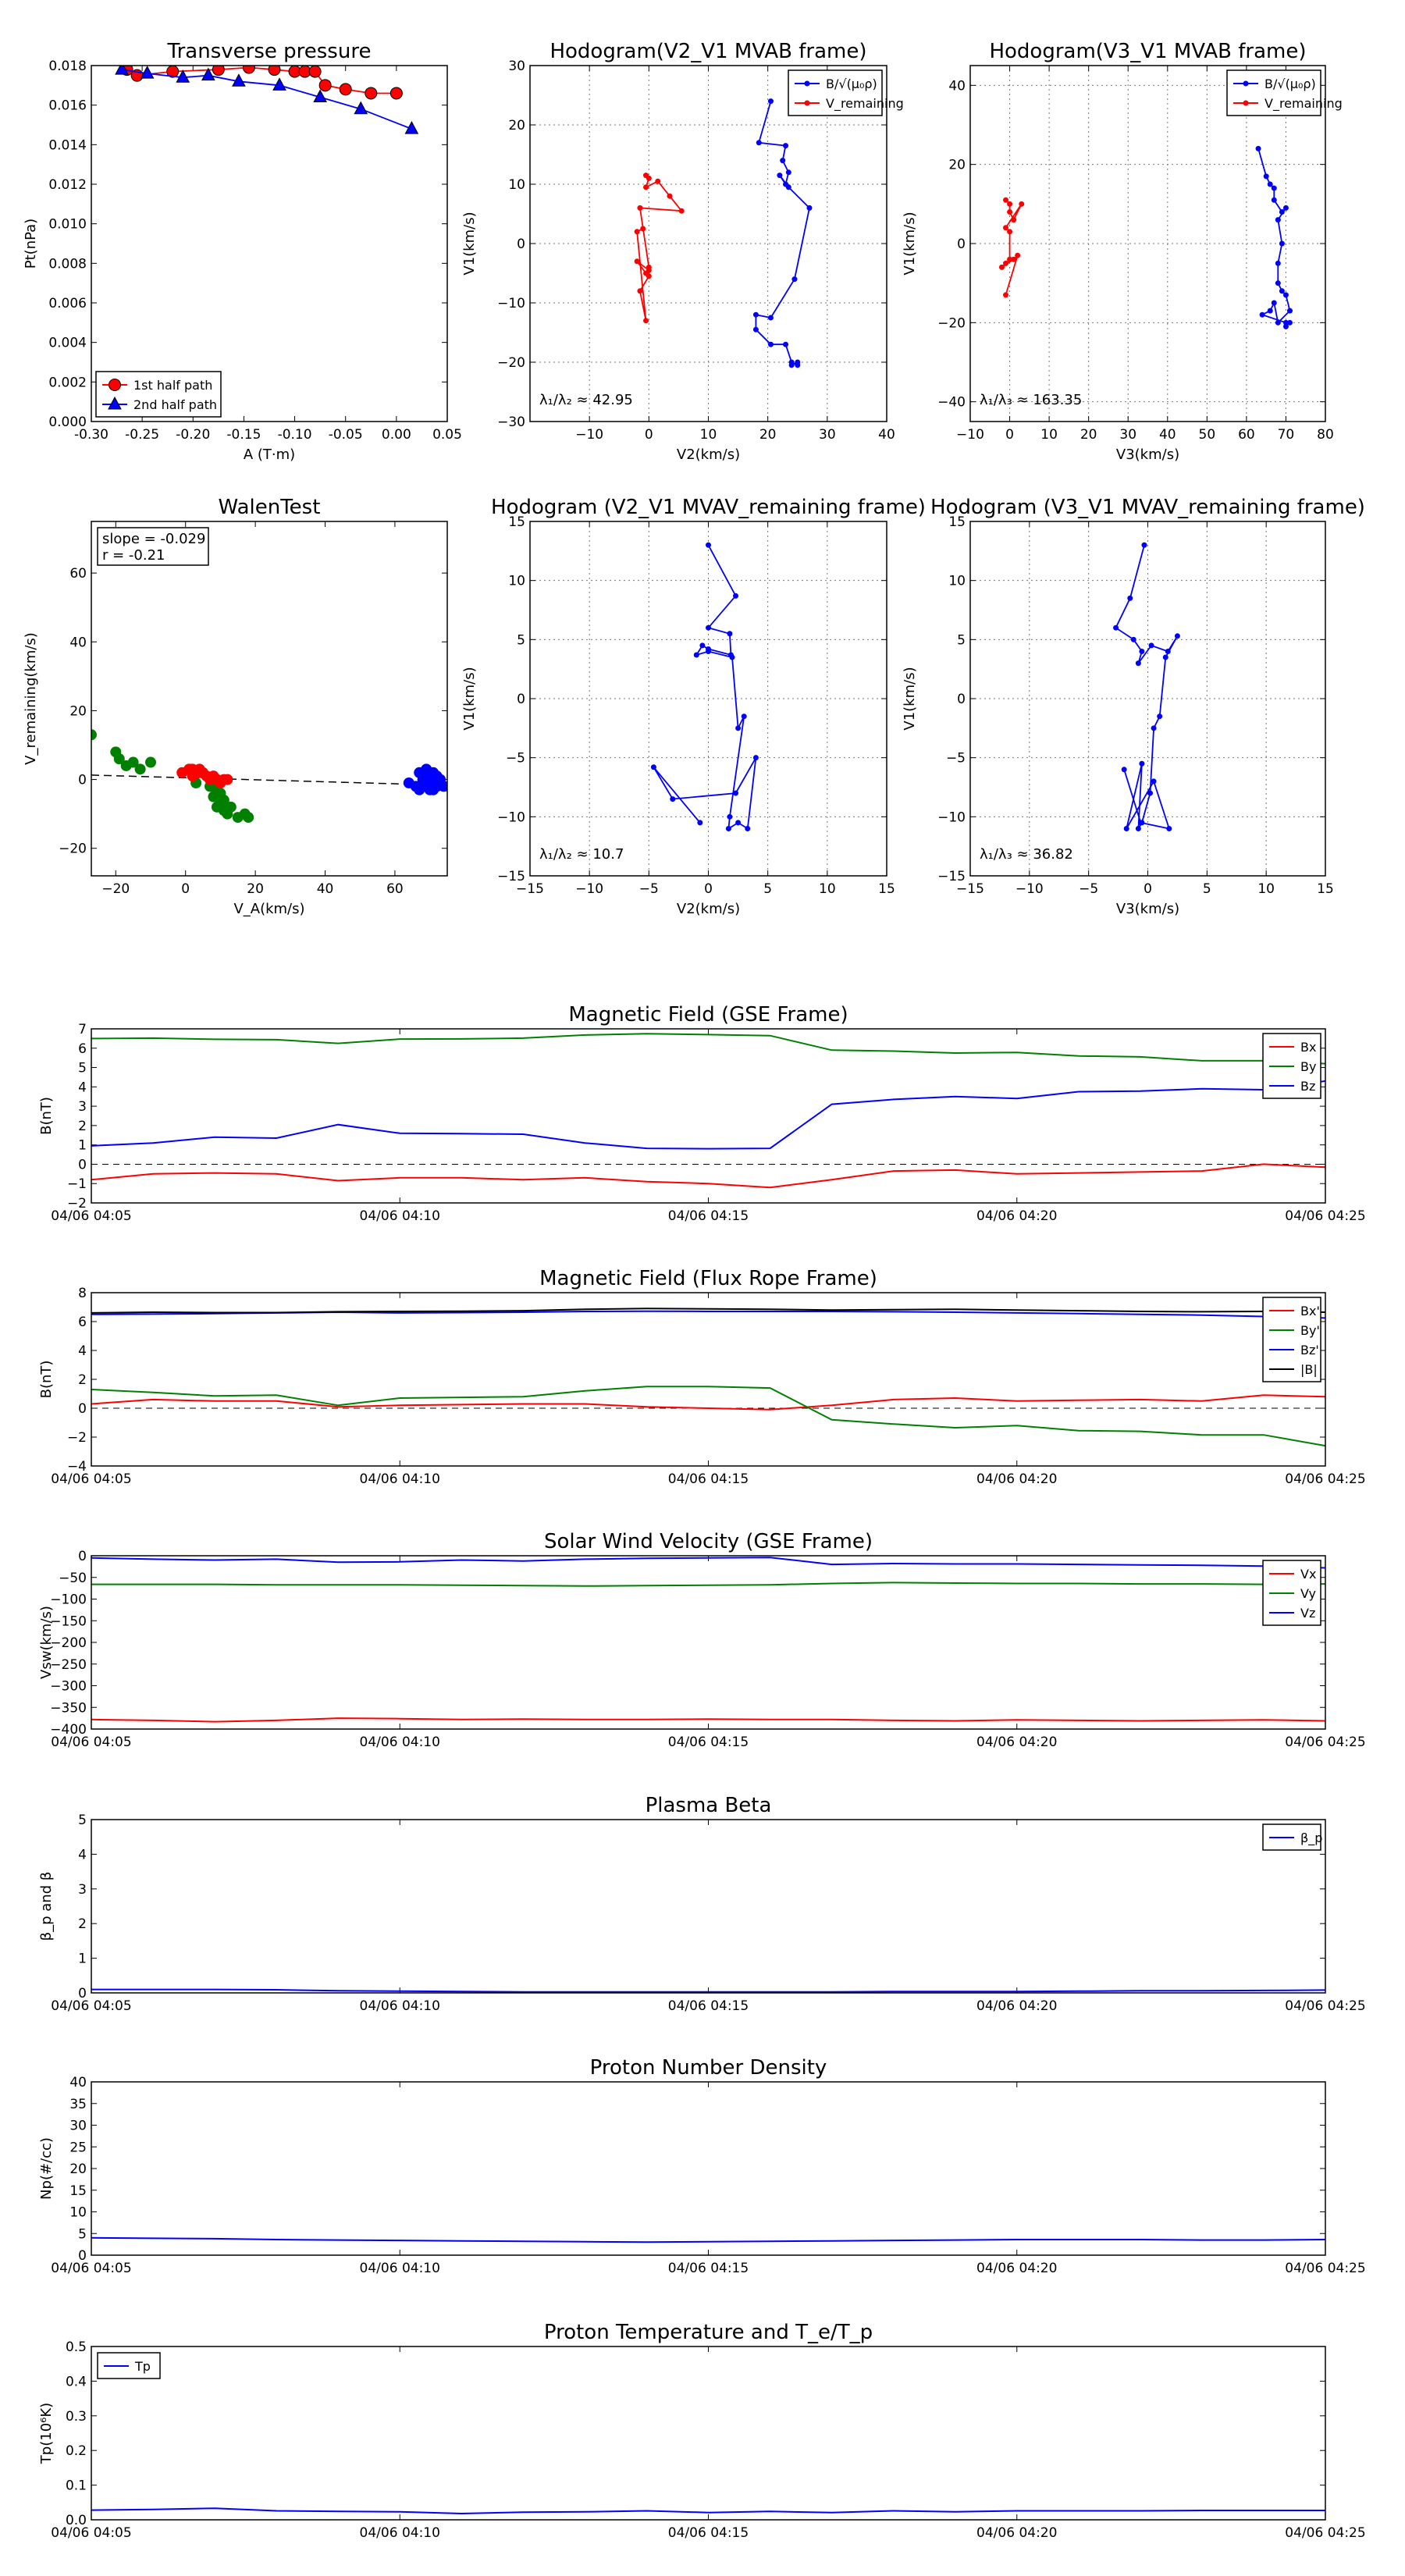 The width and height of the screenshot is (1405, 2576). Describe the element at coordinates (68, 303) in the screenshot. I see `y-tick-label: 0.006` at that location.